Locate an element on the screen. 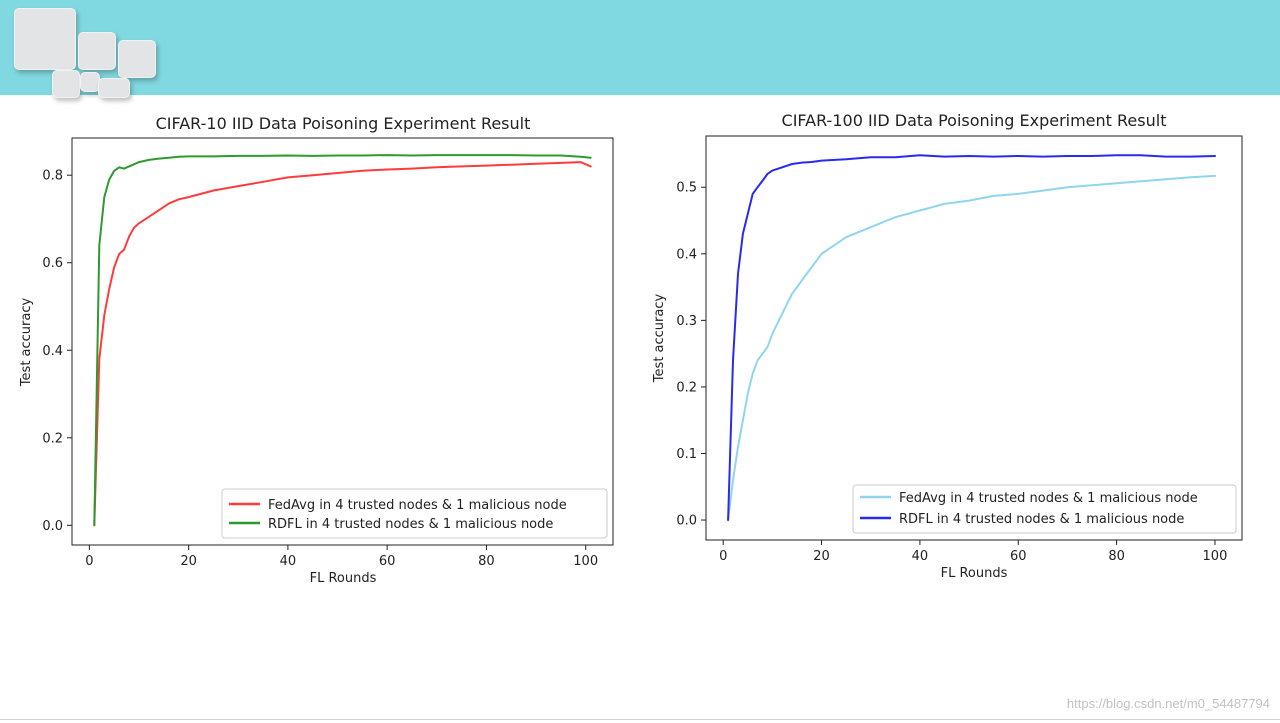  y-tick-label: 0.1 is located at coordinates (686, 454).